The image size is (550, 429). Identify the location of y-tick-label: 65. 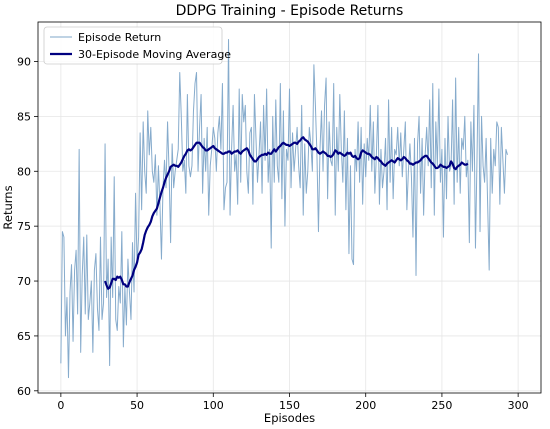
(24, 336).